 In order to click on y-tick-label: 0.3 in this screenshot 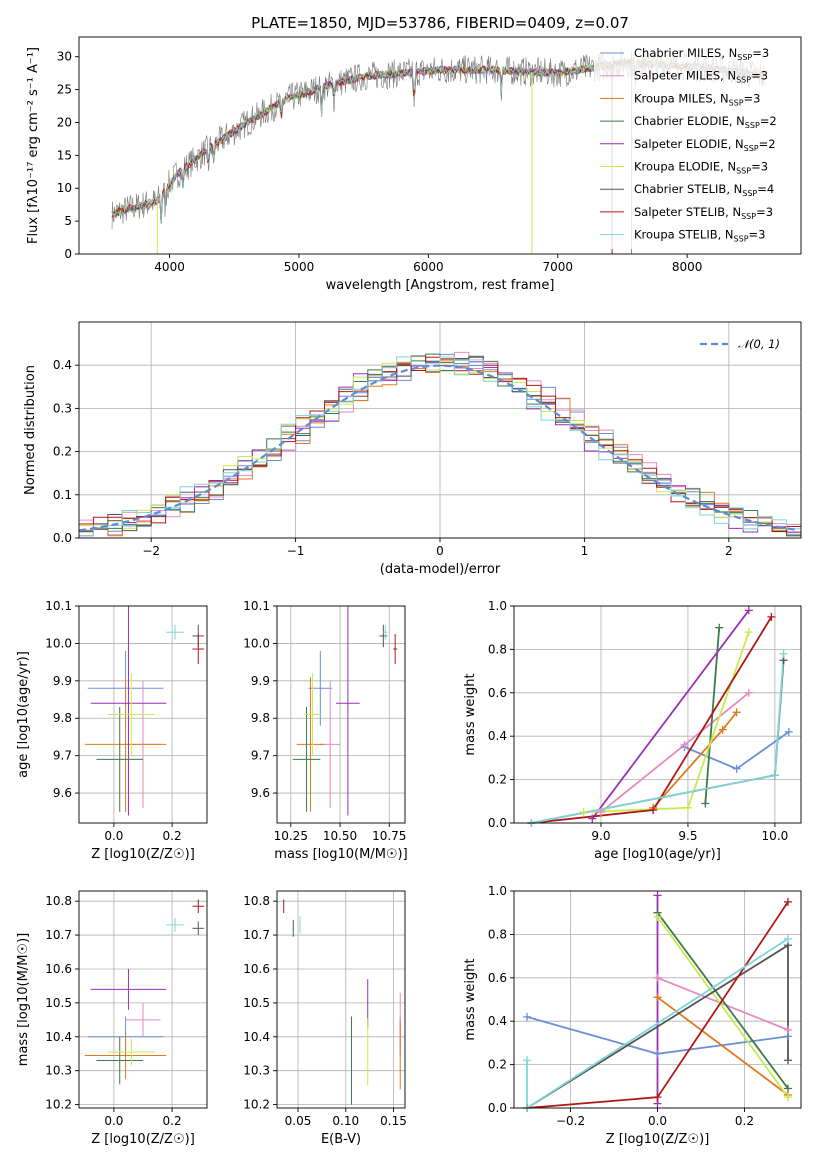, I will do `click(62, 408)`.